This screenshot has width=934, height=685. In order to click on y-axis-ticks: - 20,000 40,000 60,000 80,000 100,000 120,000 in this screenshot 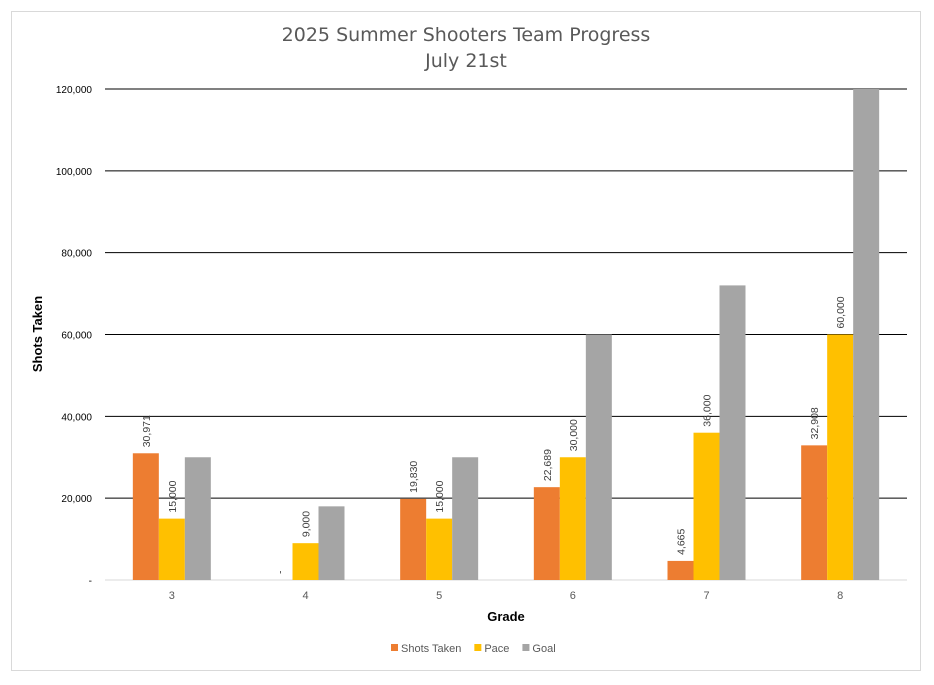, I will do `click(74, 336)`.